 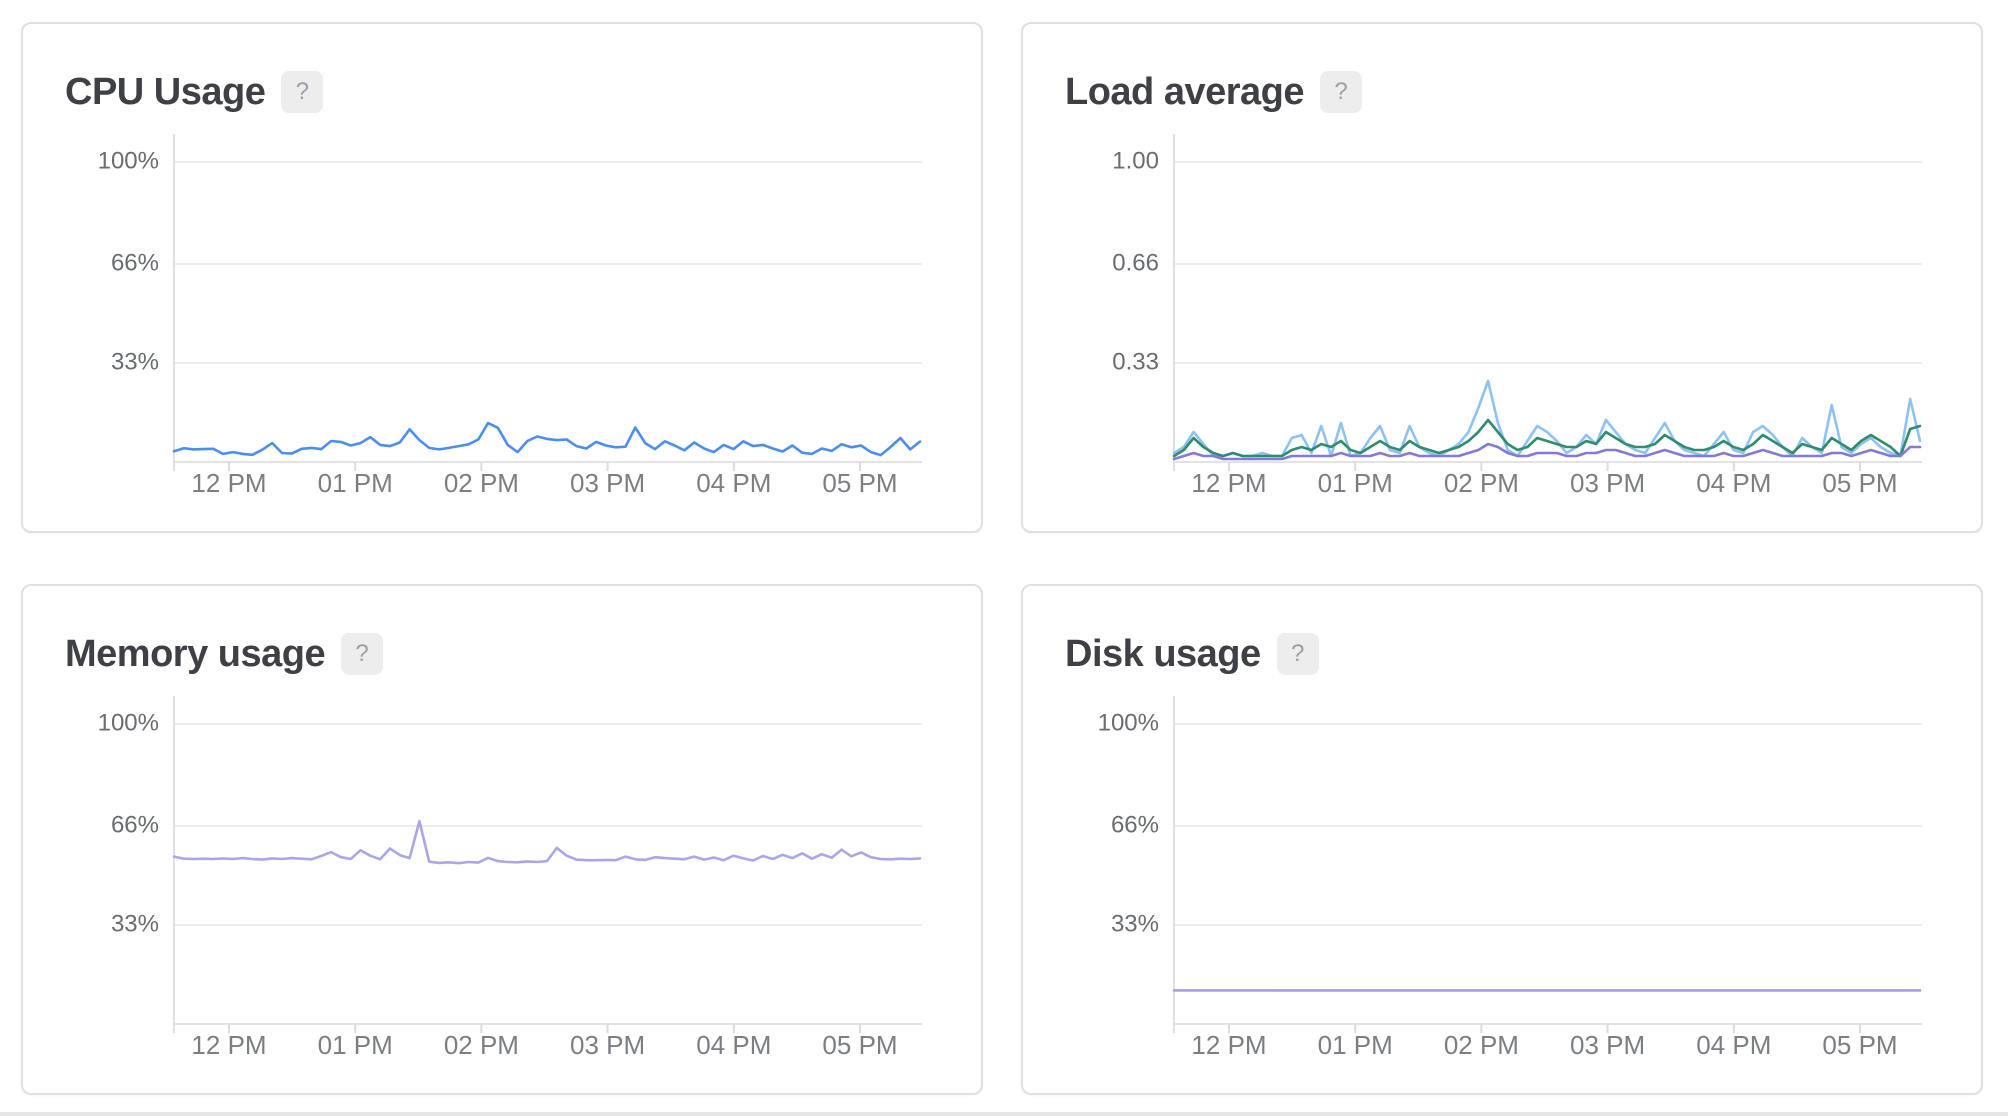 I want to click on series-line-load-15min, so click(x=1547, y=451).